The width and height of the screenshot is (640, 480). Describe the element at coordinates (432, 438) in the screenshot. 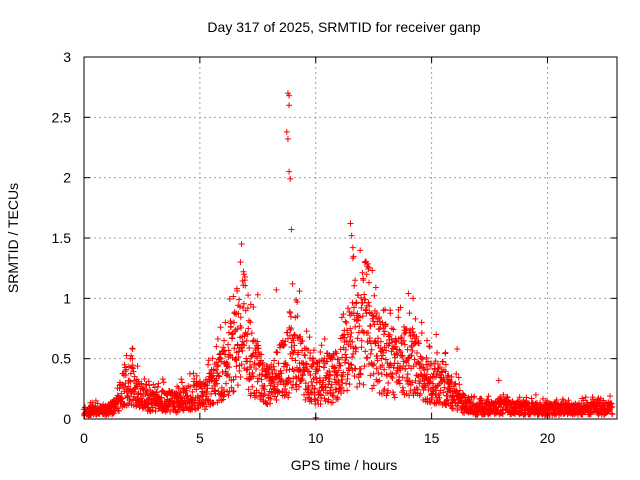

I see `x-tick-label: 15` at that location.